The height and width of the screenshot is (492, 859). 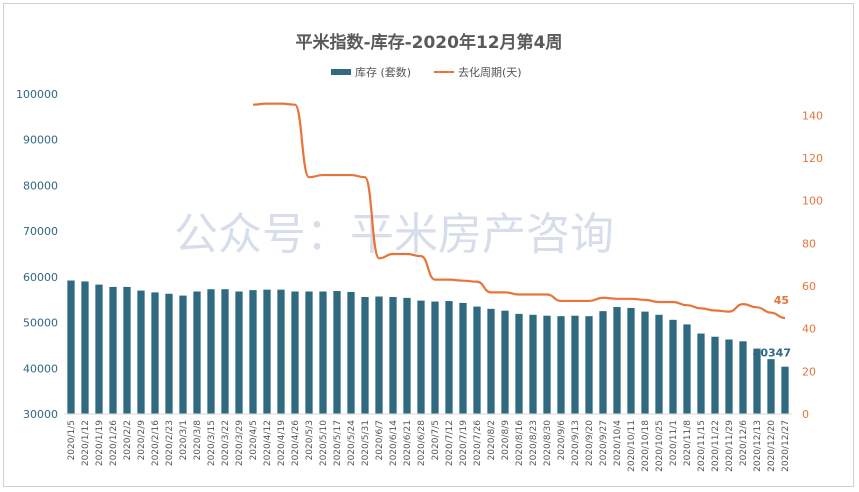 What do you see at coordinates (198, 440) in the screenshot?
I see `x-tick-label: 2020/3/8` at bounding box center [198, 440].